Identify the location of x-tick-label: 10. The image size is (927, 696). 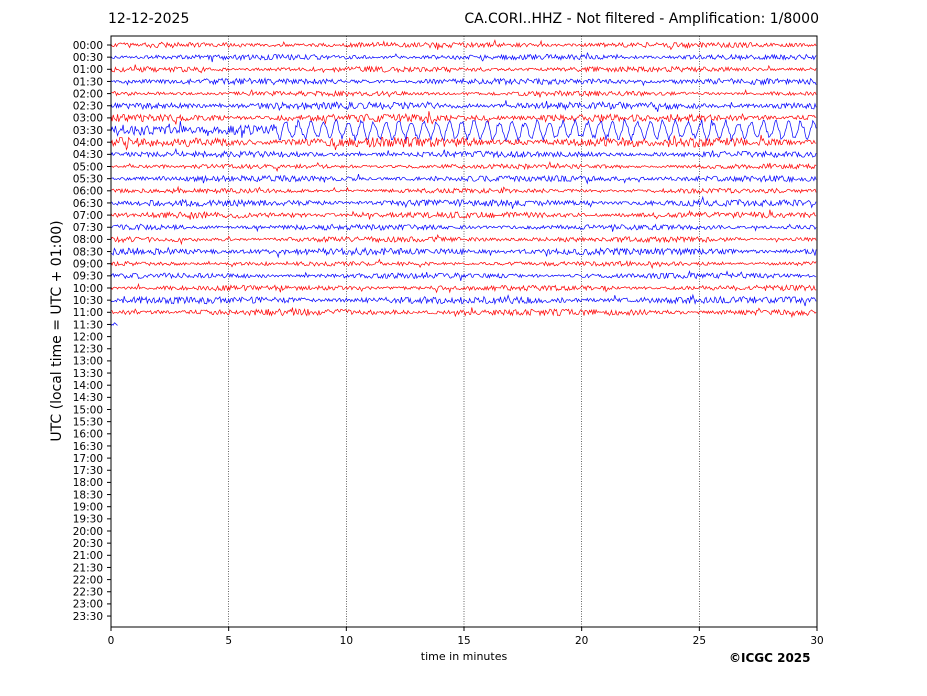
(346, 641).